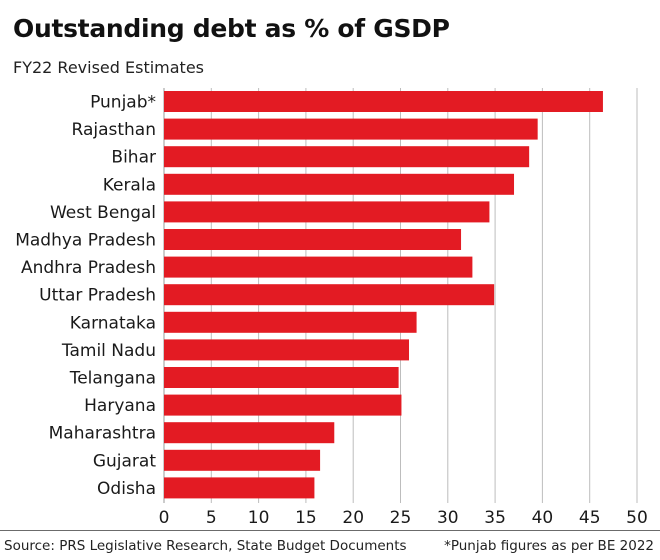 The height and width of the screenshot is (560, 660). What do you see at coordinates (549, 546) in the screenshot?
I see `footnote: *Punjab figures as per BE 2022` at bounding box center [549, 546].